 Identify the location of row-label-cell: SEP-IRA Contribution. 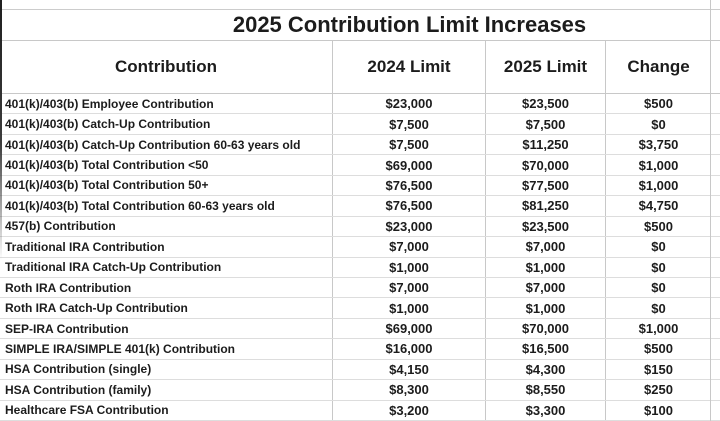
(67, 328).